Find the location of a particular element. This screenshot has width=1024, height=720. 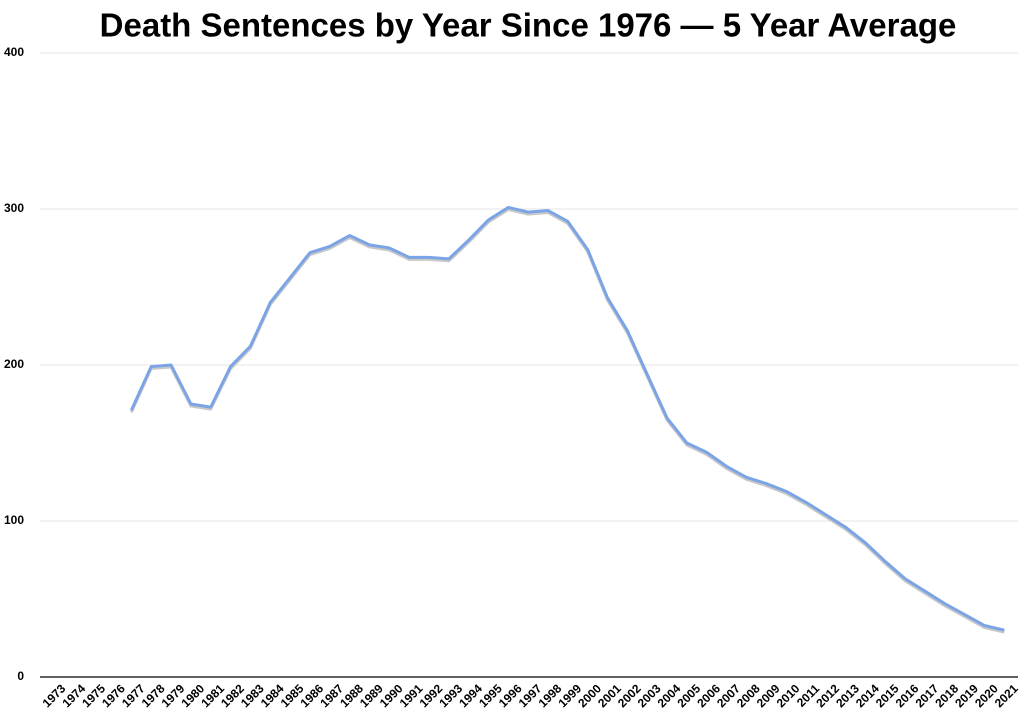

y-tick-label: 100 is located at coordinates (14, 520).